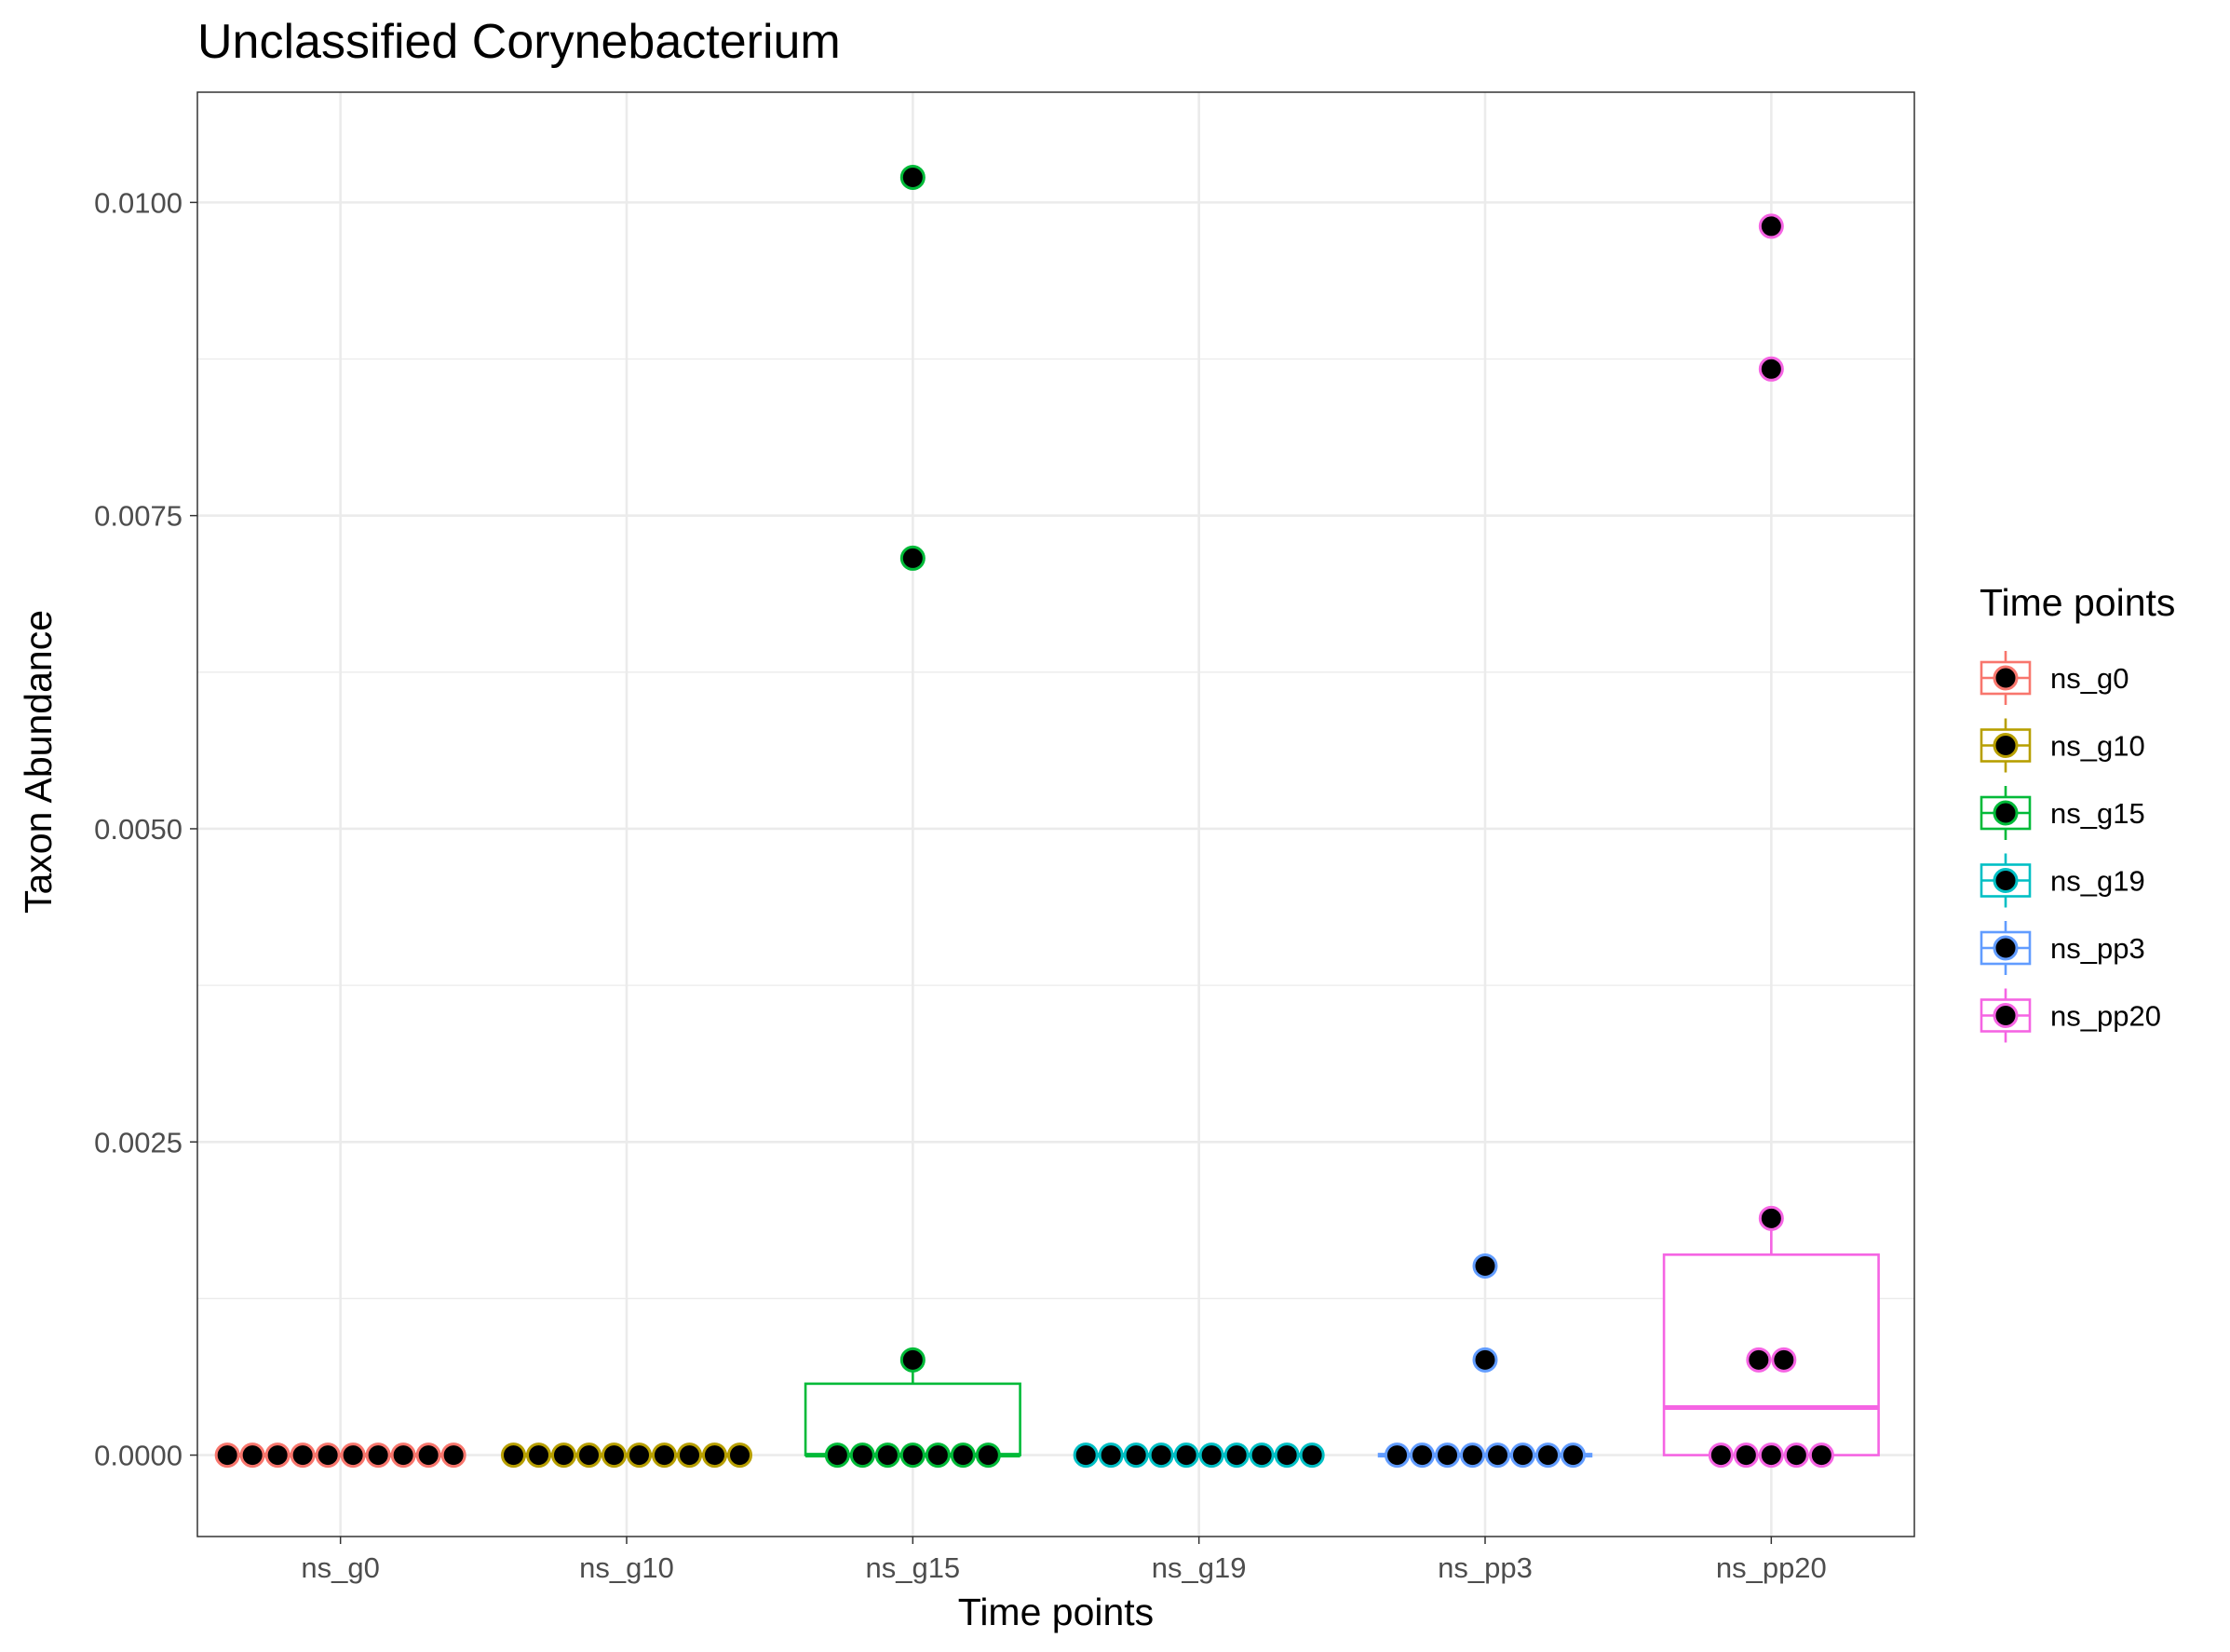 The height and width of the screenshot is (1652, 2230). Describe the element at coordinates (1056, 1612) in the screenshot. I see `x-axis-title: Time points` at that location.